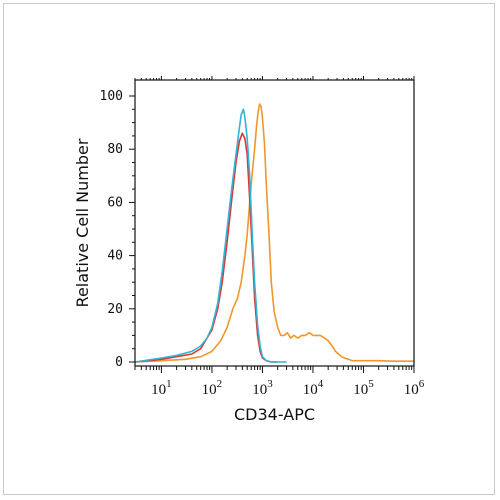 This screenshot has height=500, width=500. I want to click on y-tick-label: 0, so click(119, 362).